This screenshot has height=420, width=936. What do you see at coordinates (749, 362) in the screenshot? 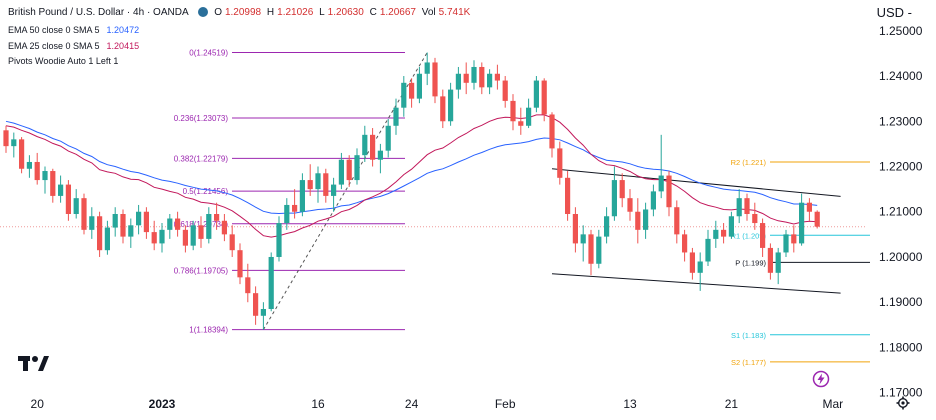
I see `pivot-label: S2 (1.177)` at bounding box center [749, 362].